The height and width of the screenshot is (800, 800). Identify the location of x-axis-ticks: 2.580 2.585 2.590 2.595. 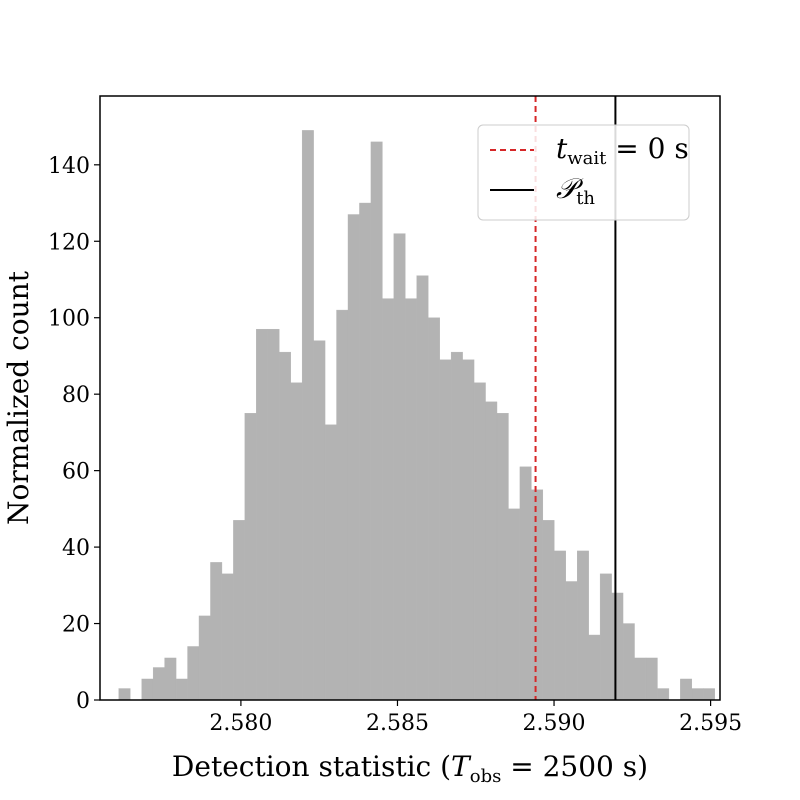
(475, 718).